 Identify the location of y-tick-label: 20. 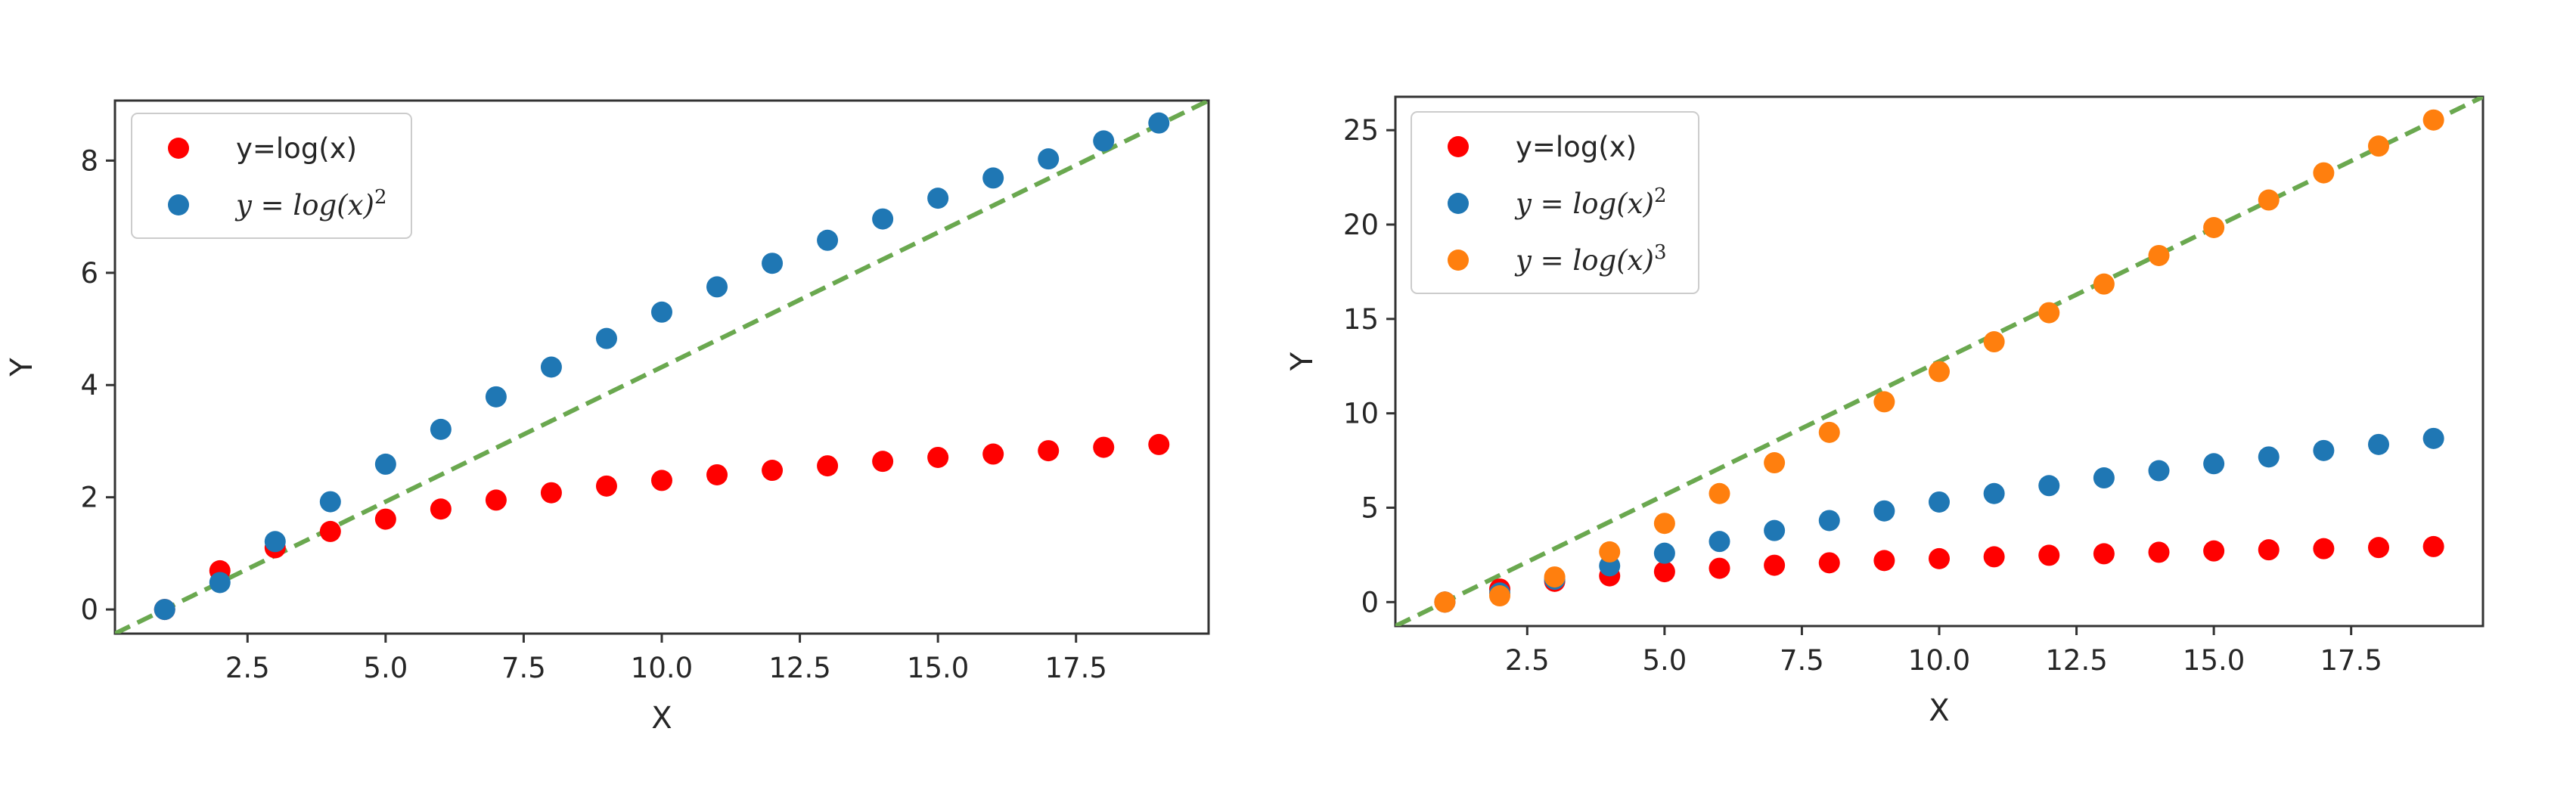
(1361, 225).